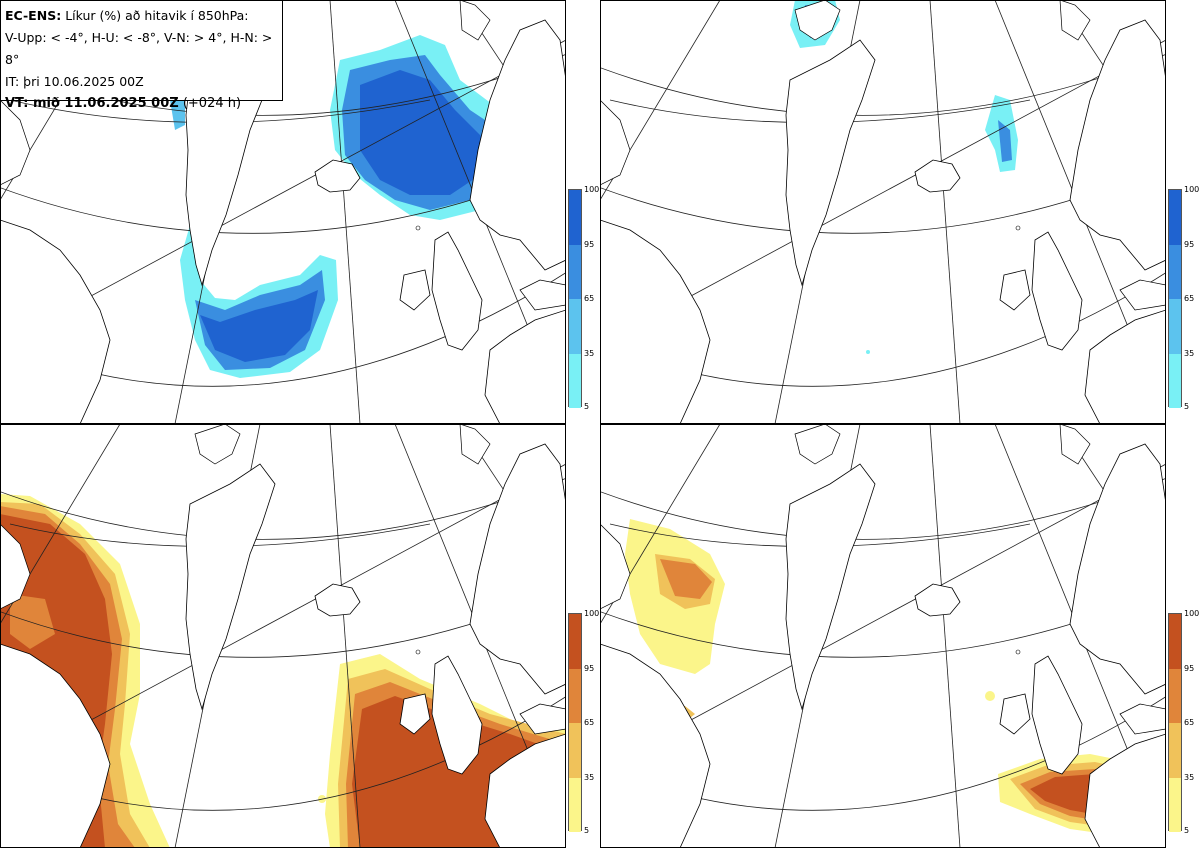 The width and height of the screenshot is (1200, 848). Describe the element at coordinates (33, 15) in the screenshot. I see `model-label: EC-ENS:` at that location.